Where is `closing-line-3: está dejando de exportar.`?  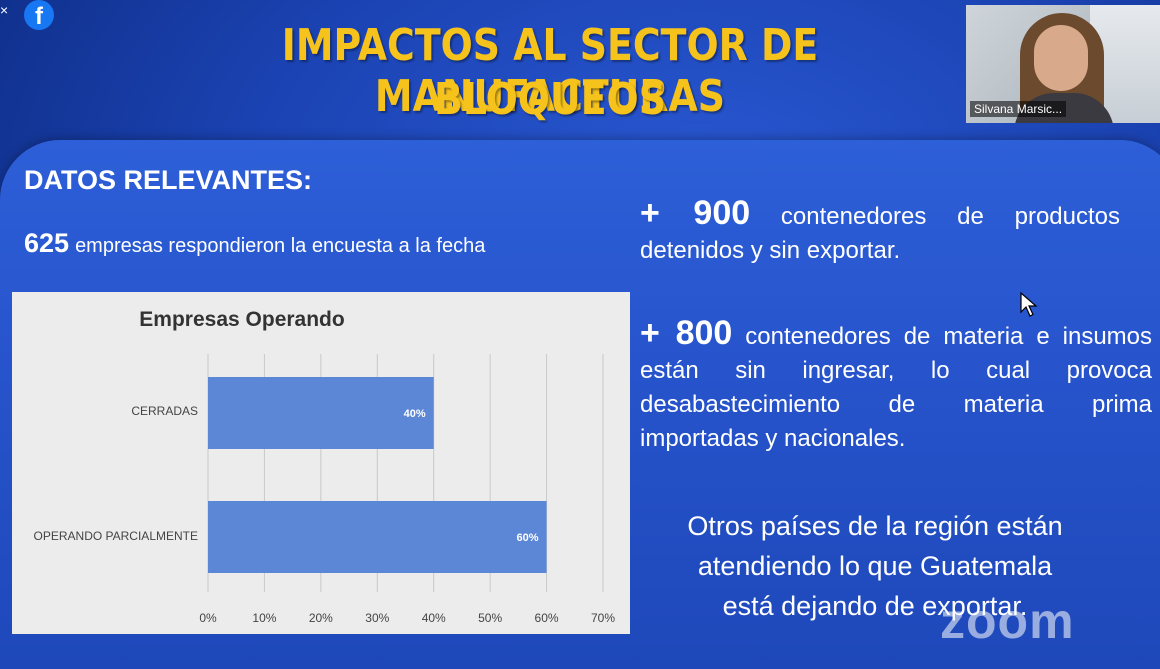 closing-line-3: está dejando de exportar. is located at coordinates (875, 606).